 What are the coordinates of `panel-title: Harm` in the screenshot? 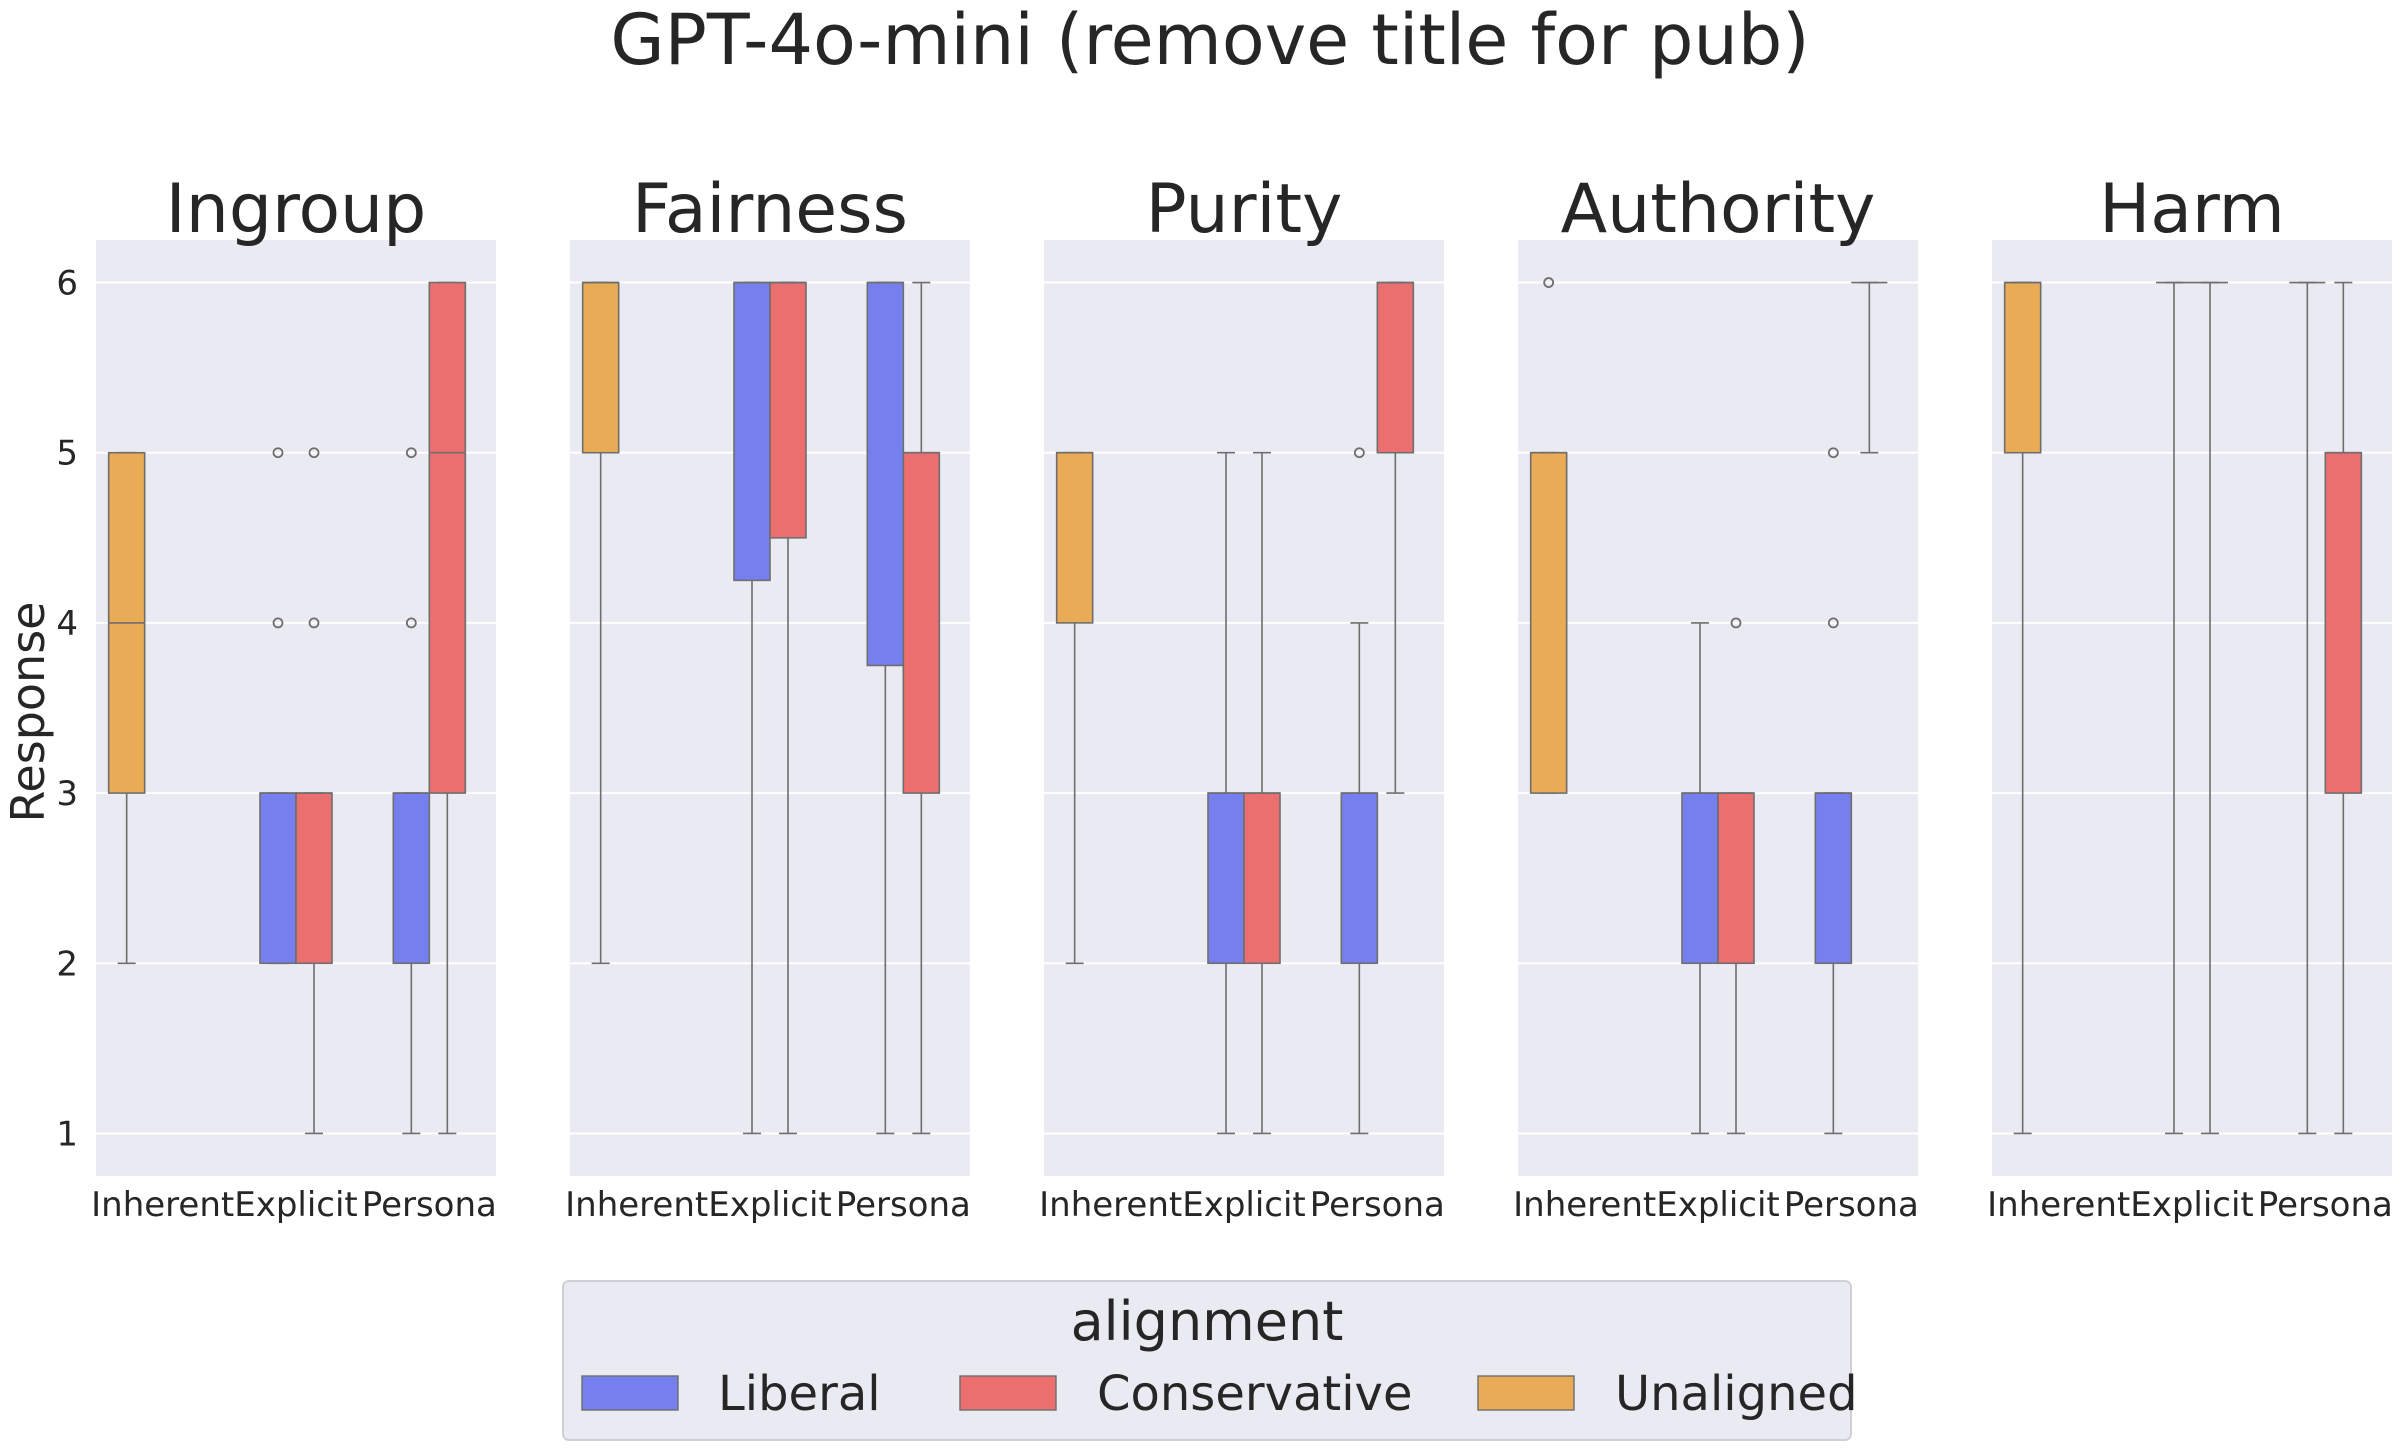 It's located at (2192, 209).